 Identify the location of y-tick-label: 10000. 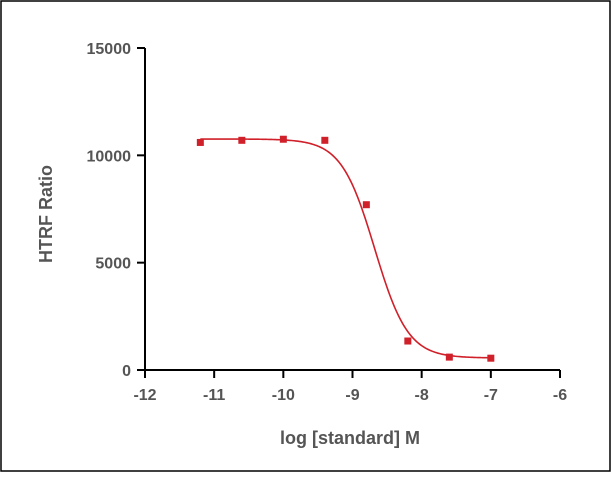
(109, 156).